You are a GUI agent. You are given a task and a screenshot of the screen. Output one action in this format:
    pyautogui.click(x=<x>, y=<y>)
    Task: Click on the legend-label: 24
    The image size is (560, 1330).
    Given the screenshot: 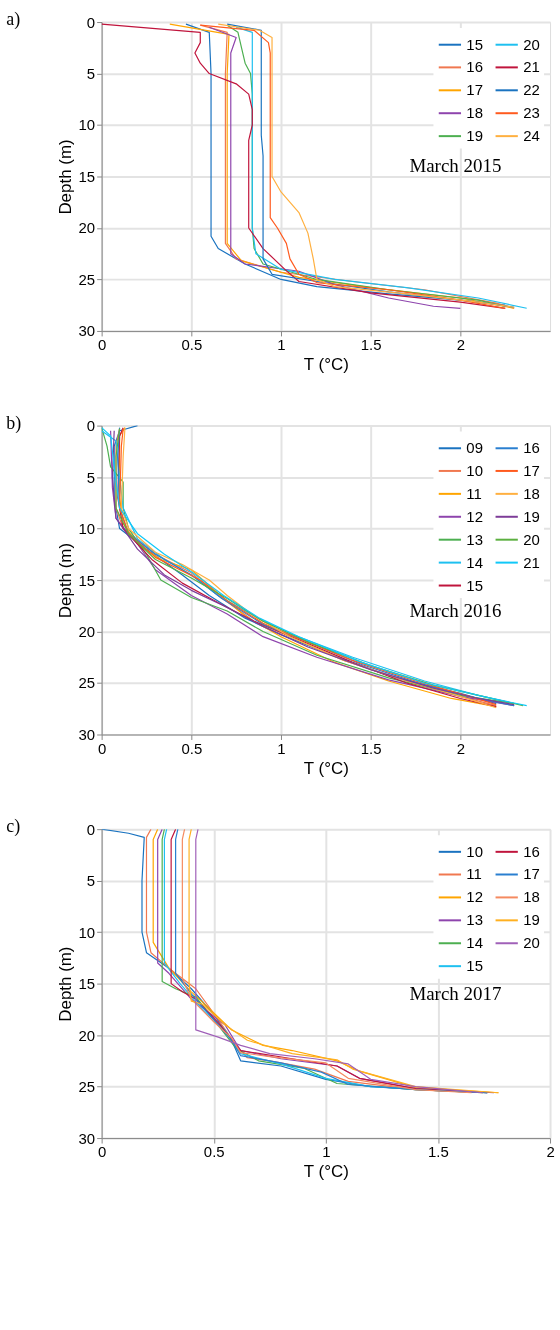 What is the action you would take?
    pyautogui.click(x=531, y=136)
    